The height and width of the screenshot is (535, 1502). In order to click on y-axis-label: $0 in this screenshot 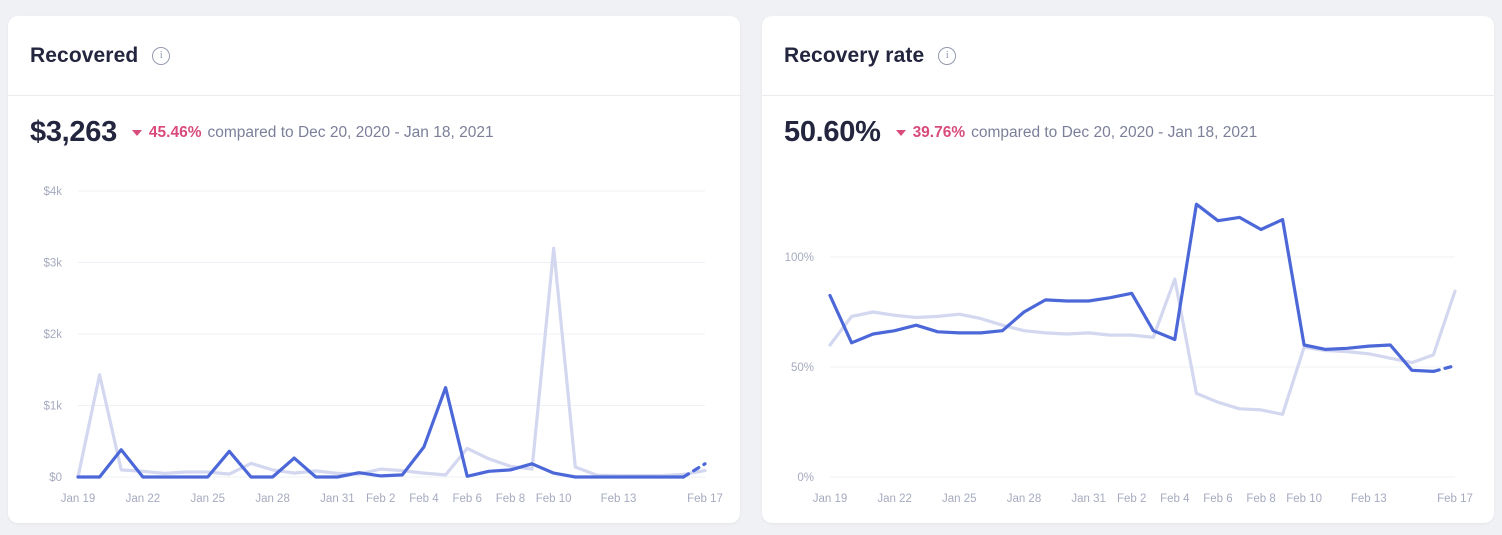, I will do `click(55, 478)`.